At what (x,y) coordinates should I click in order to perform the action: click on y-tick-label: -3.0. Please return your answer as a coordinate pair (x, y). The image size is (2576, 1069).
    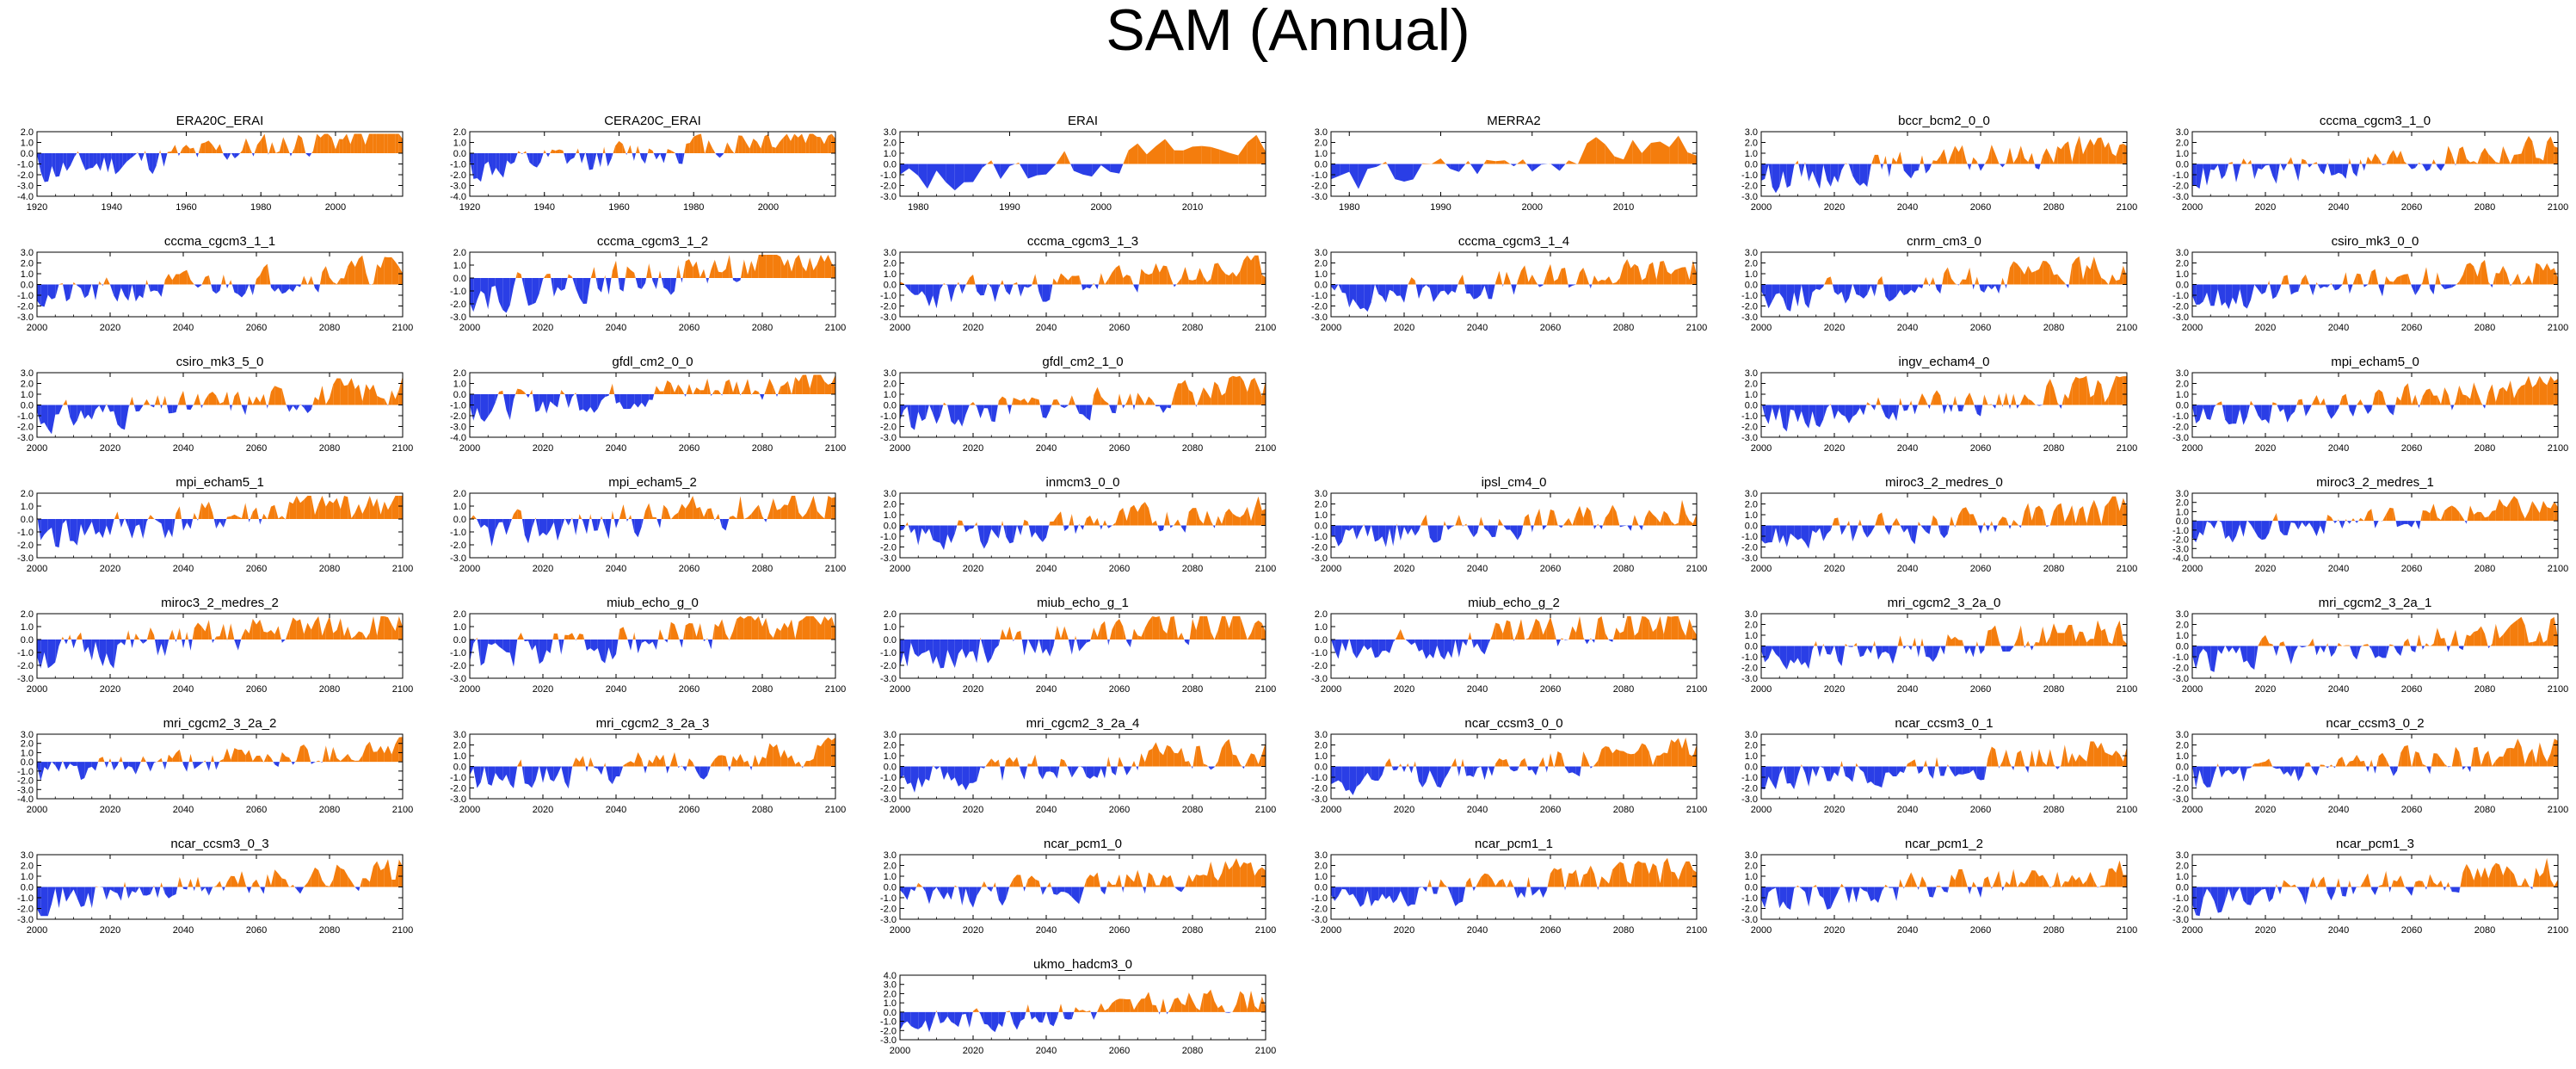
    Looking at the image, I should click on (2180, 318).